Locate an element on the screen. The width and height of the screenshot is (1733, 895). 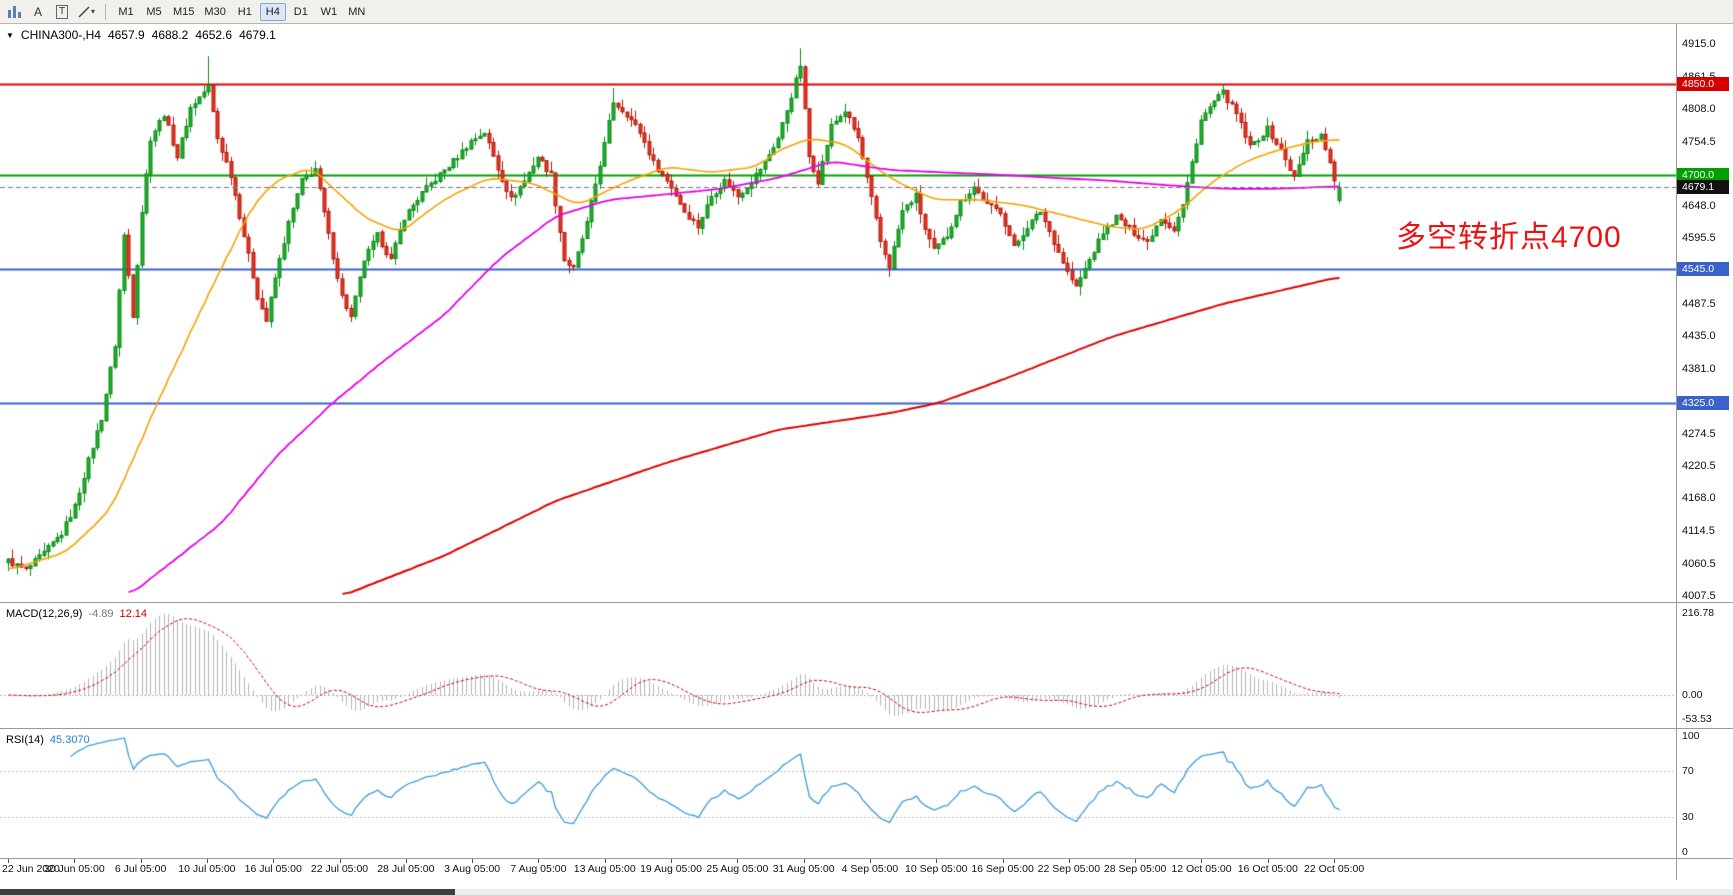
chart-grid-icon is located at coordinates (14, 11).